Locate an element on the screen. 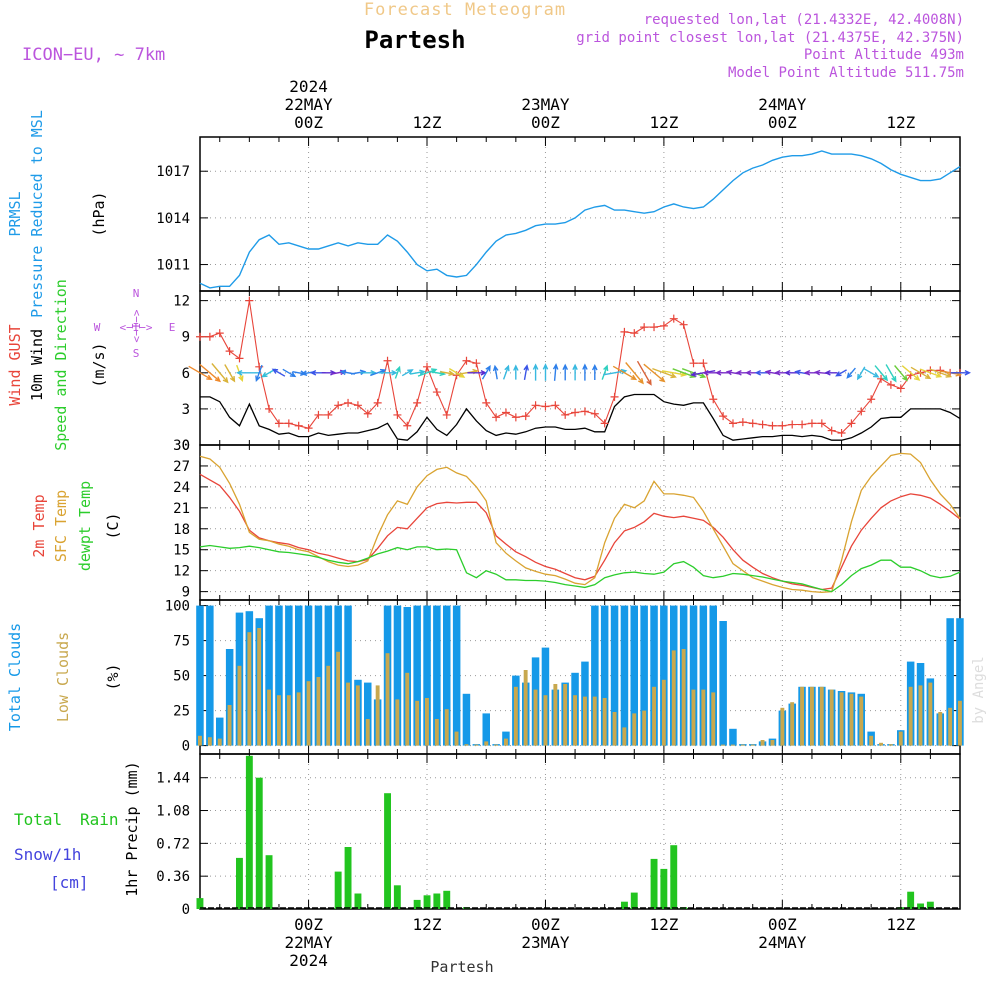 This screenshot has height=1000, width=1000. y-tick-label: 1.08 is located at coordinates (173, 812).